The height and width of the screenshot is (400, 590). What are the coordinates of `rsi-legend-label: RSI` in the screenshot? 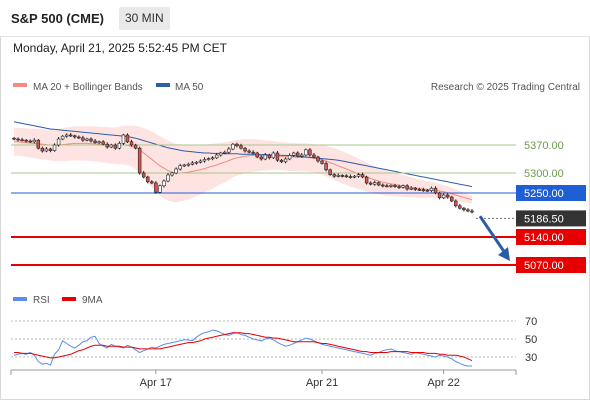 It's located at (41, 300).